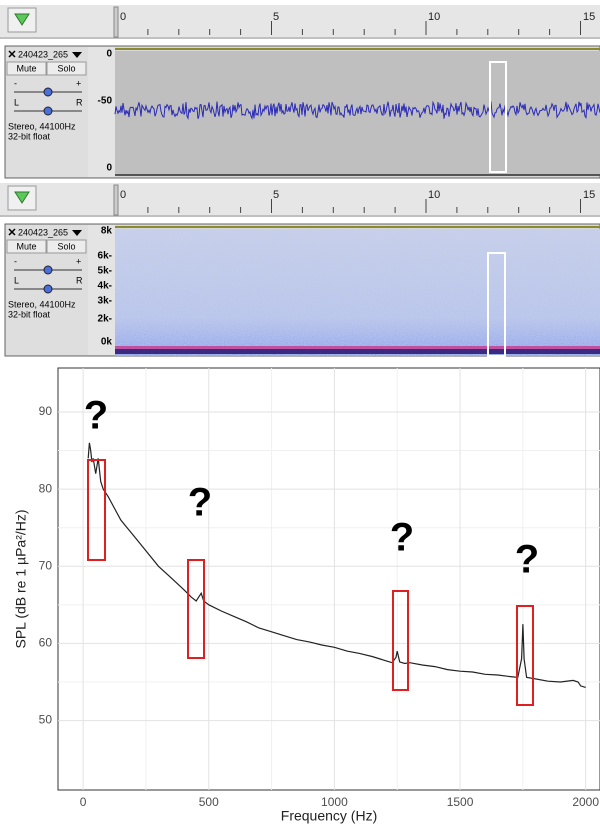  What do you see at coordinates (46, 488) in the screenshot?
I see `y-tick-label: 80` at bounding box center [46, 488].